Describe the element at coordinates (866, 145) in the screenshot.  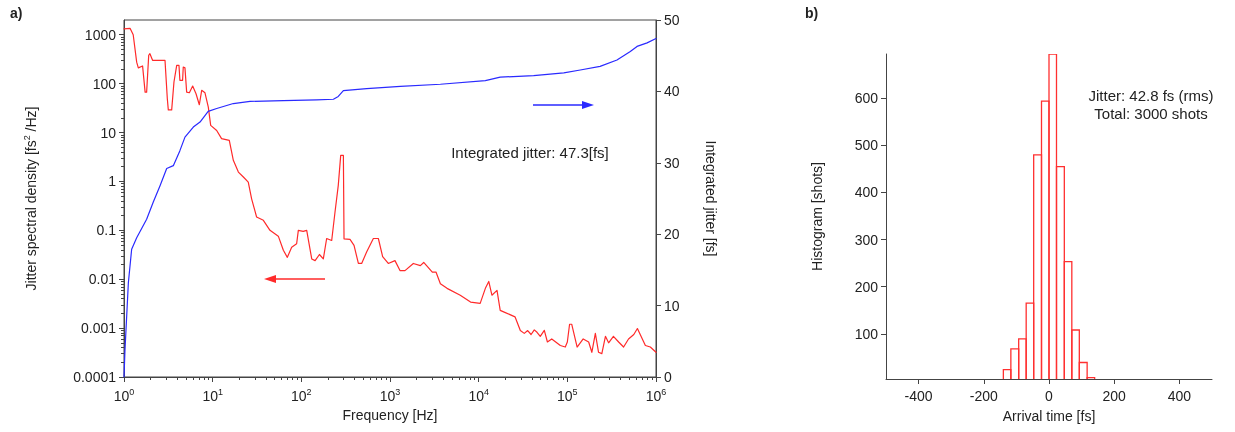
I see `y-tick-label: 500` at that location.